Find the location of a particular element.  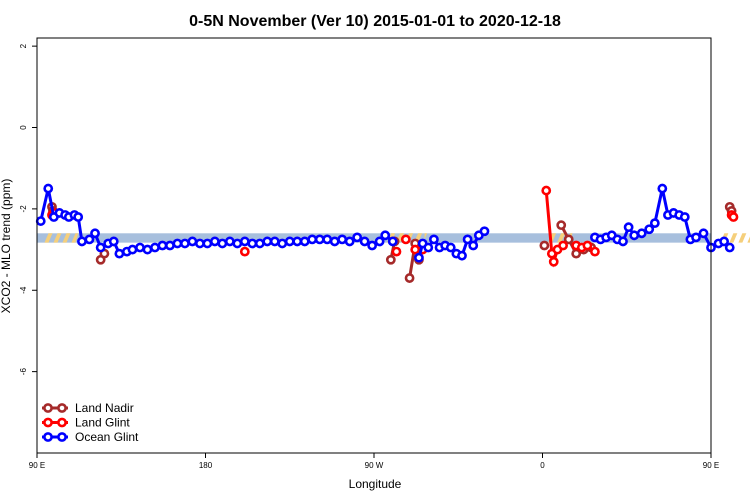

y-tick-label: 2 is located at coordinates (23, 45).